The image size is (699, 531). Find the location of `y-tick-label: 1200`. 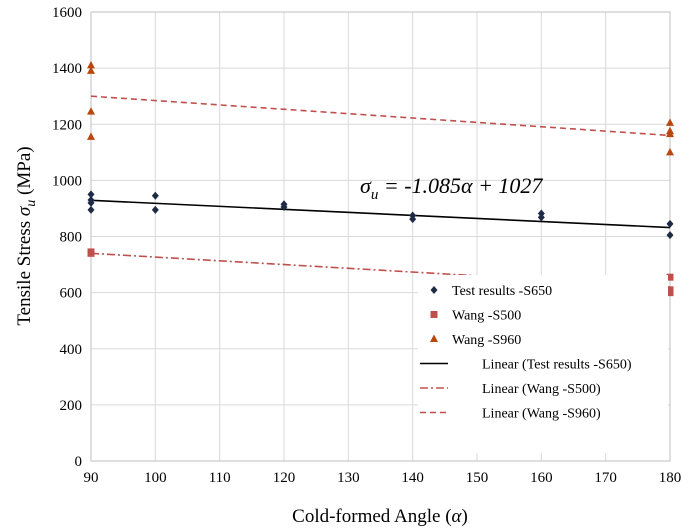

y-tick-label: 1200 is located at coordinates (67, 125).